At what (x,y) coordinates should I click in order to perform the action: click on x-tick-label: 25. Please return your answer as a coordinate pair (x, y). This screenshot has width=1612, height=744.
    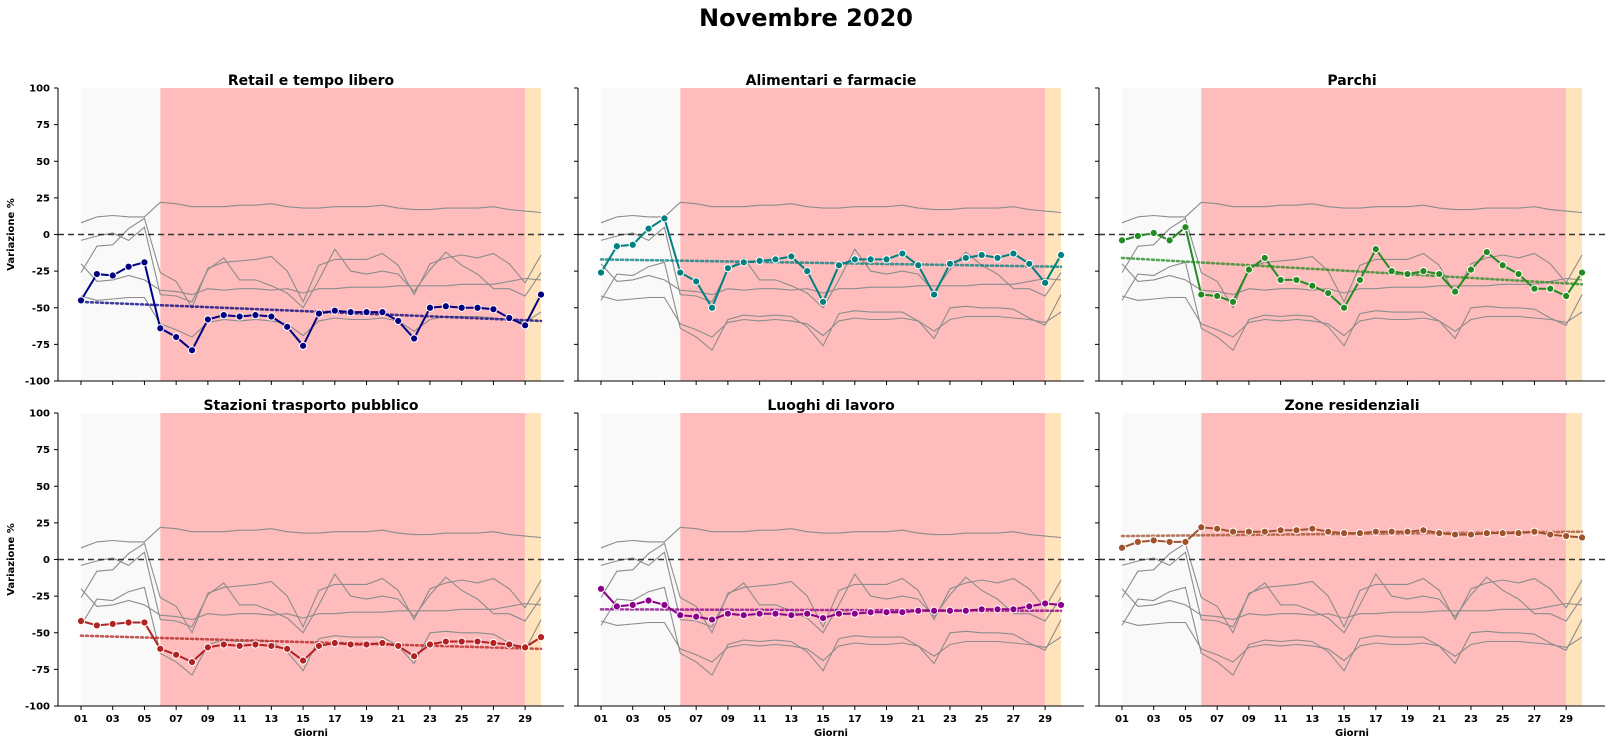
    Looking at the image, I should click on (462, 719).